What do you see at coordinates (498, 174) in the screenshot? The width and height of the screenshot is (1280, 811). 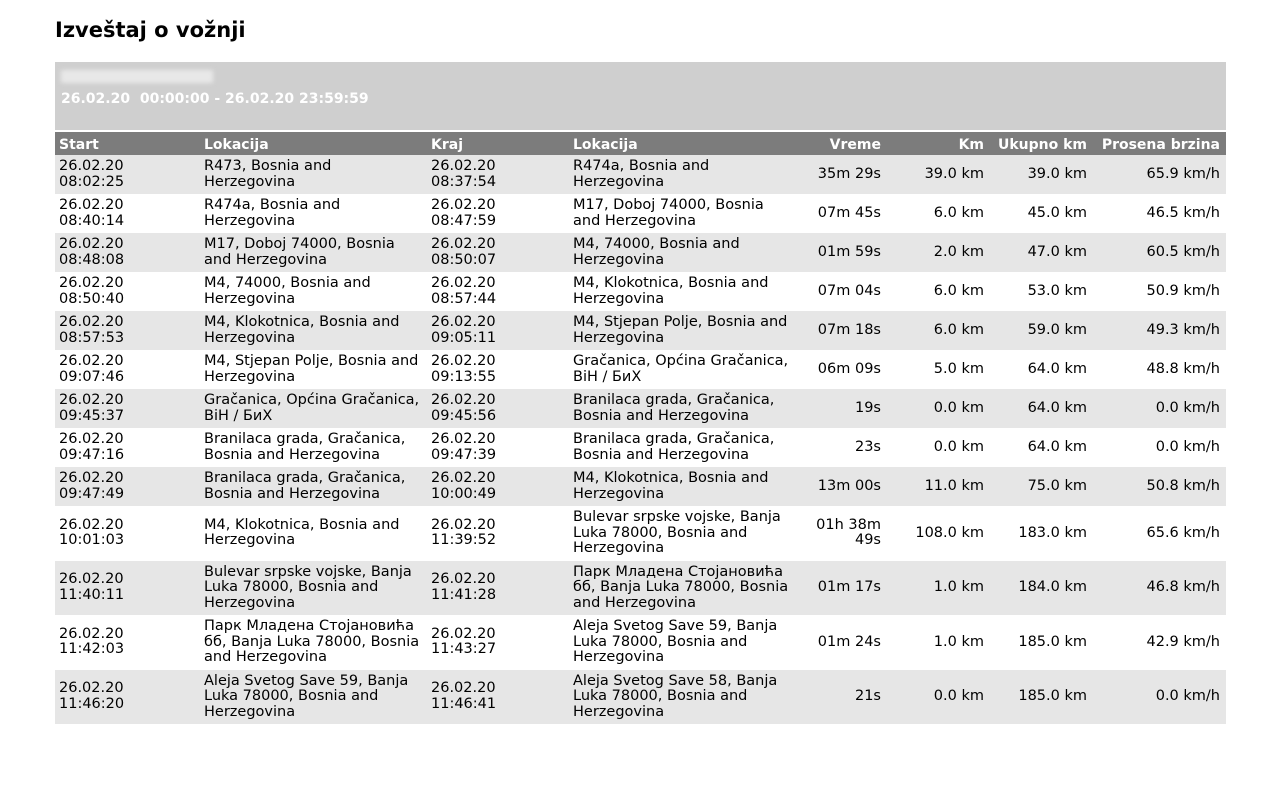 I see `table-cell: 26.02.20 08:37:54` at bounding box center [498, 174].